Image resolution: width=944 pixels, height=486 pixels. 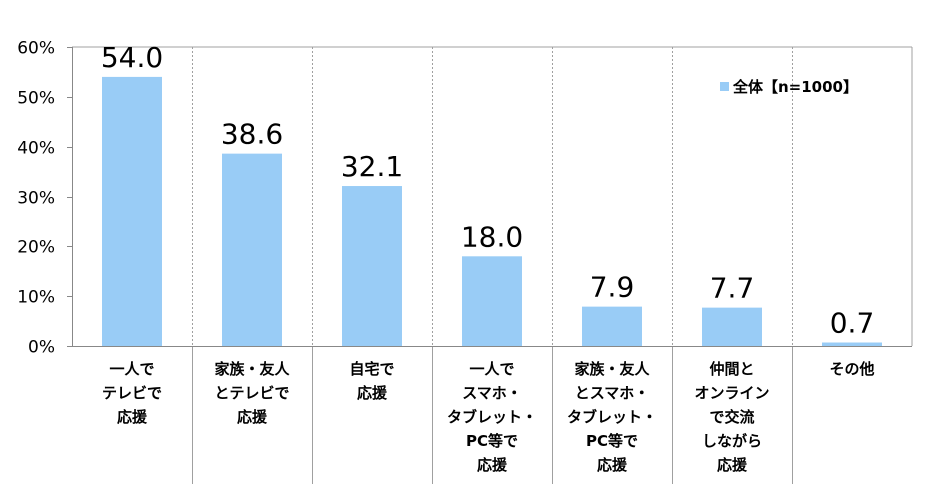 I want to click on category-label: 家族・友人とテレビで応援, so click(x=252, y=393).